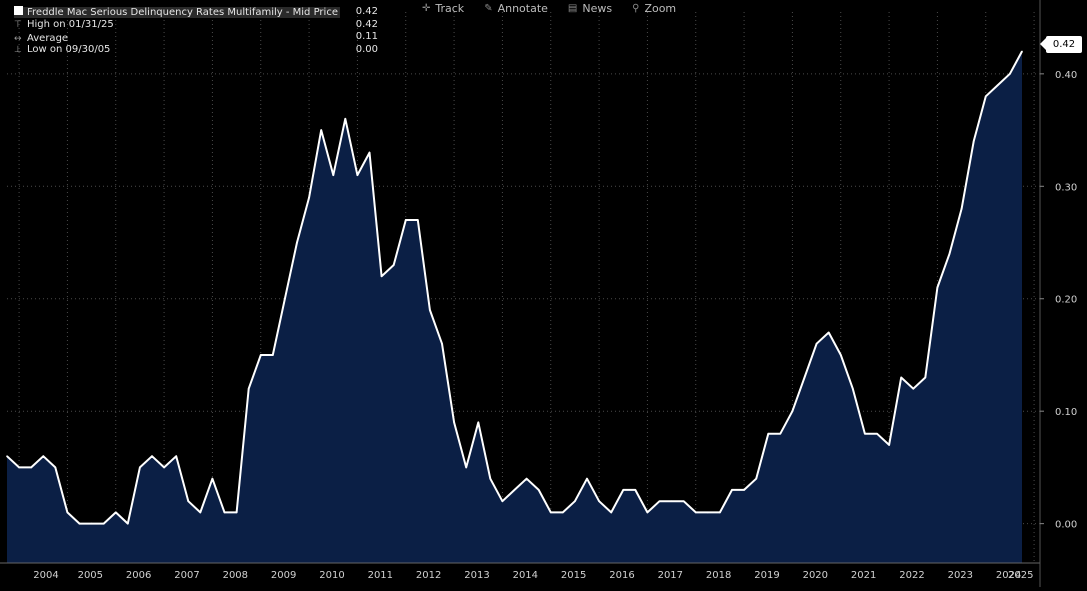 This screenshot has width=1087, height=591. Describe the element at coordinates (86, 35) in the screenshot. I see `average-redacted-block` at that location.